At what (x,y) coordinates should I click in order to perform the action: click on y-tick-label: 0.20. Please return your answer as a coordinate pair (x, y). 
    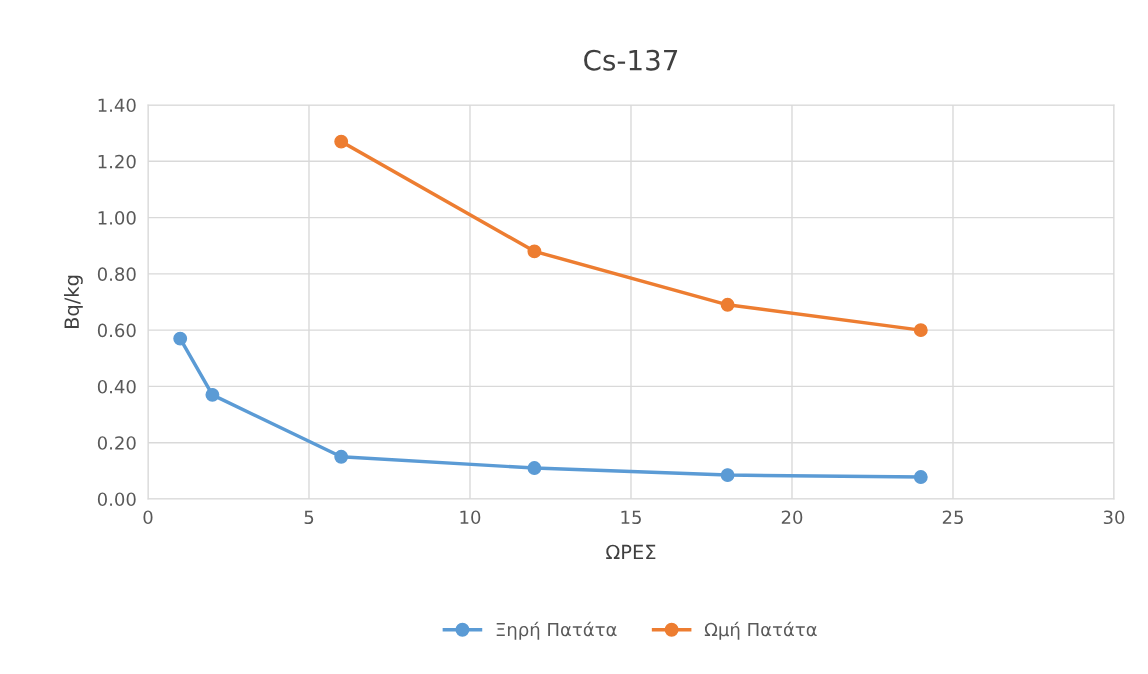
    Looking at the image, I should click on (116, 443).